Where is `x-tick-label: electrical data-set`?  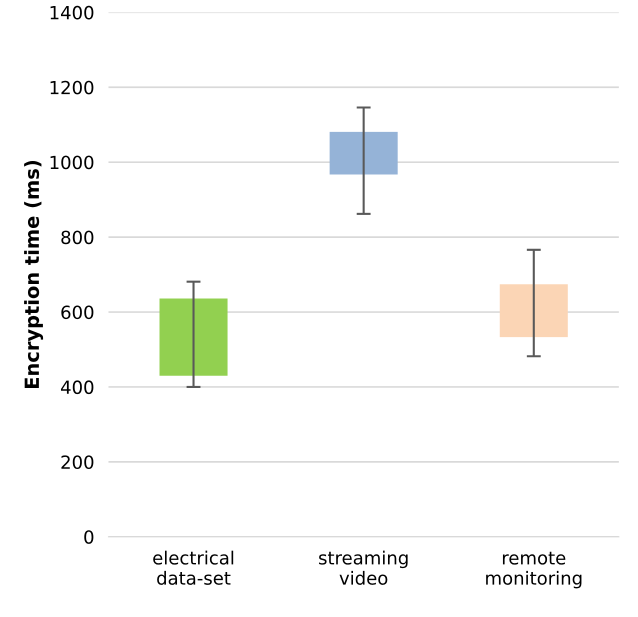
x-tick-label: electrical data-set is located at coordinates (193, 567).